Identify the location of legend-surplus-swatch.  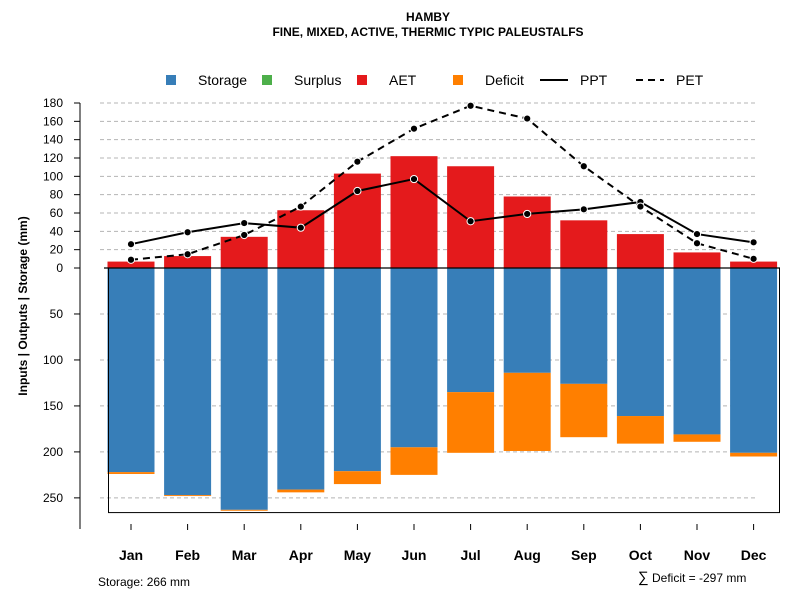
(267, 80).